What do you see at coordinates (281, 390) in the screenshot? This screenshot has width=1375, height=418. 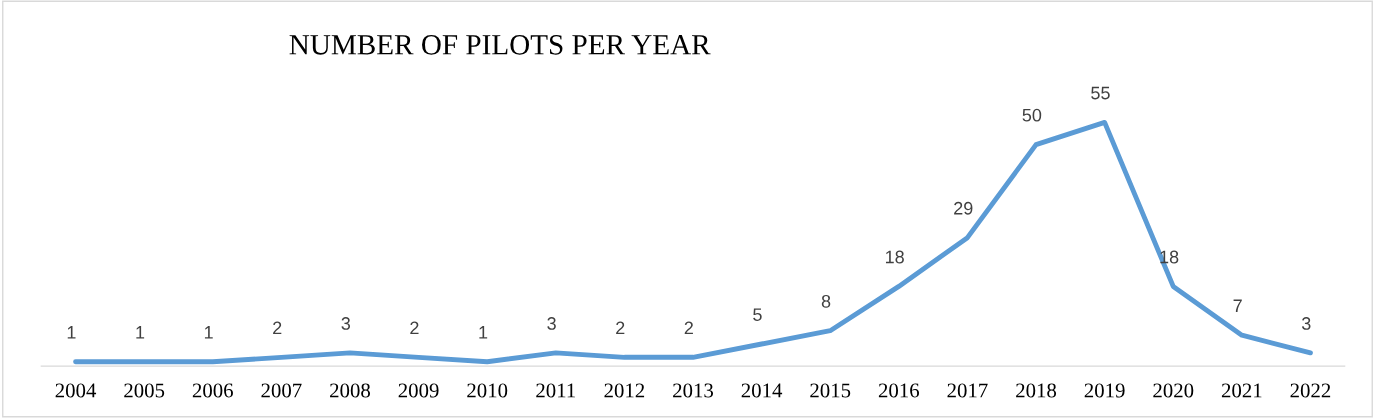 I see `x-tick-label: 2007` at bounding box center [281, 390].